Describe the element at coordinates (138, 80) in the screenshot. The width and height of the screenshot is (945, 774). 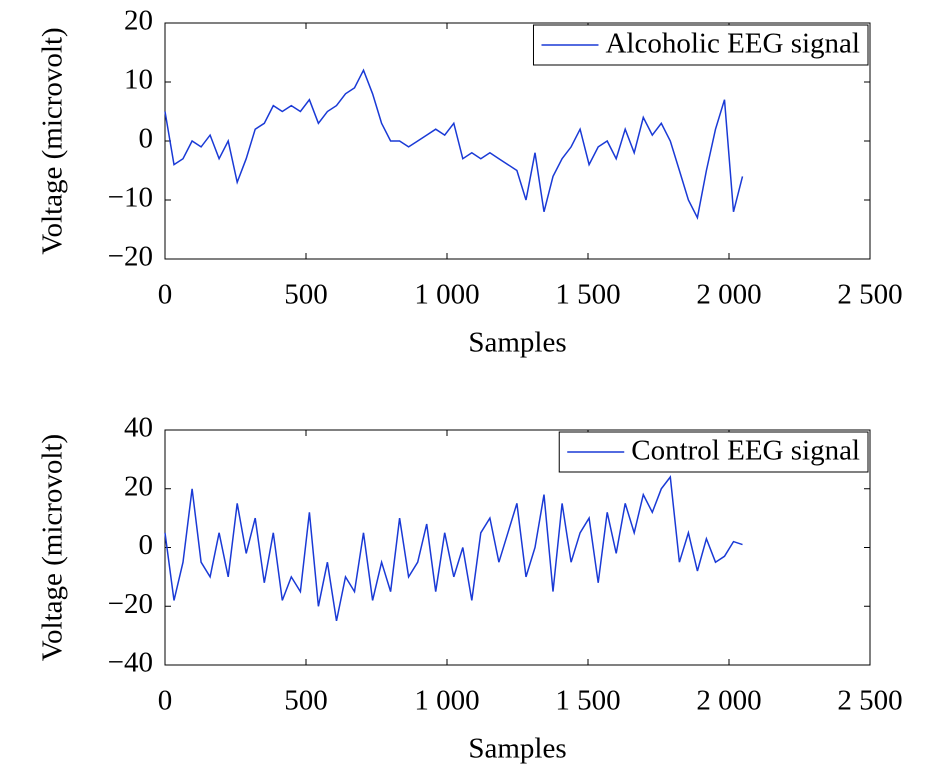
I see `y-tick-label: 10` at that location.